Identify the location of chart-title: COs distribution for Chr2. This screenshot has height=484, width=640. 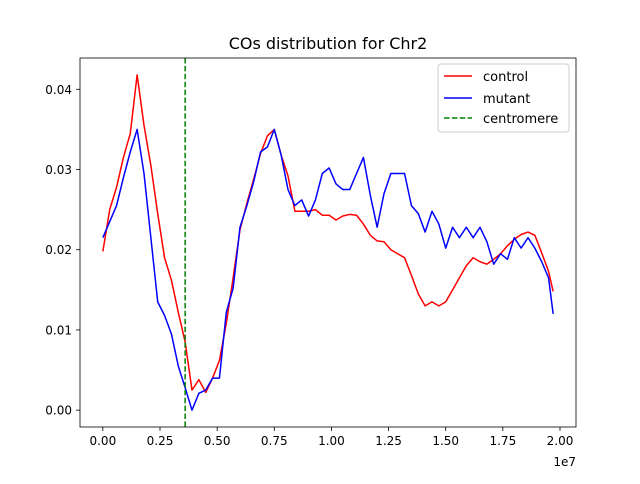
(328, 43).